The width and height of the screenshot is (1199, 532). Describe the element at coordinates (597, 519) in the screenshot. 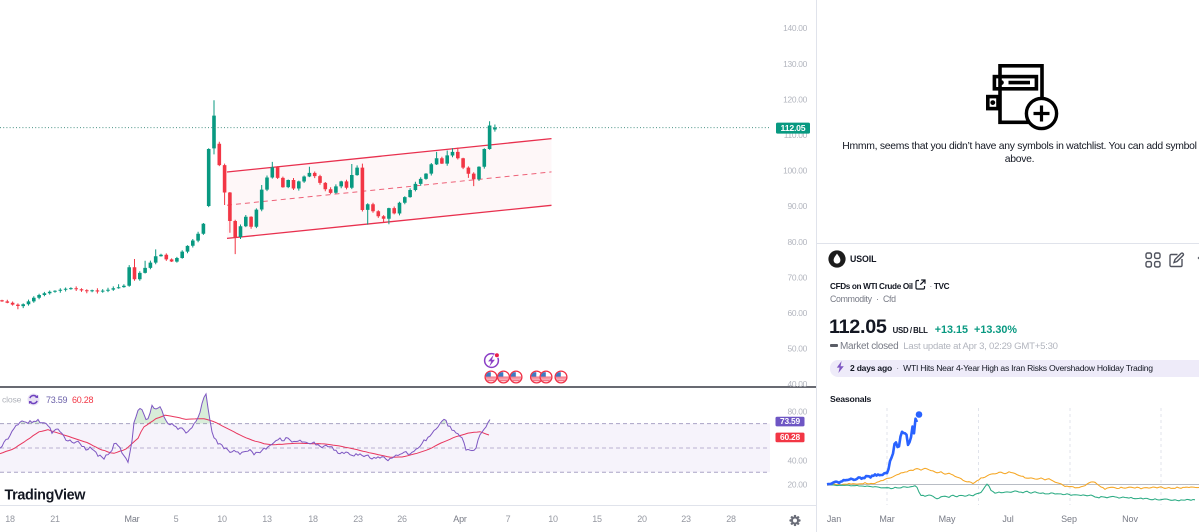

I see `svg-text: 15` at that location.